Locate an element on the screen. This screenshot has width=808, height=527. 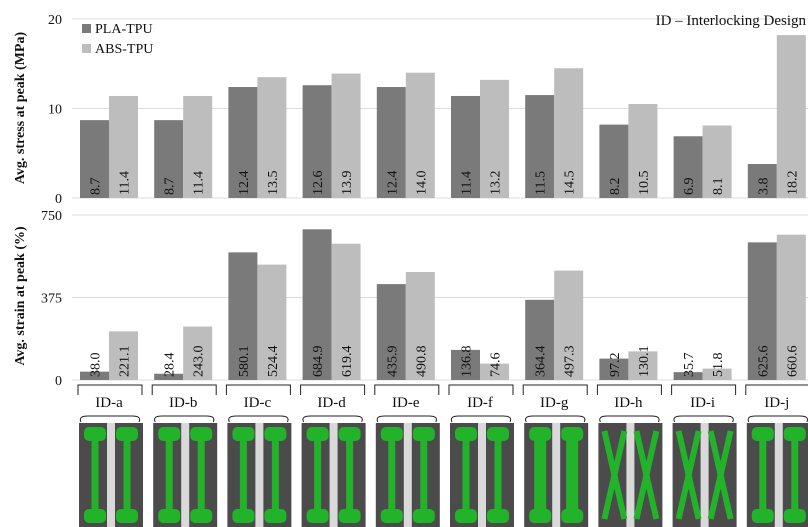
strain-value-label: 97.2 is located at coordinates (615, 365).